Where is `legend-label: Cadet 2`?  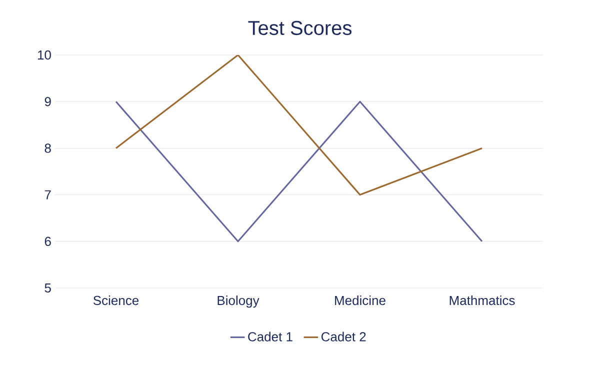
legend-label: Cadet 2 is located at coordinates (343, 337).